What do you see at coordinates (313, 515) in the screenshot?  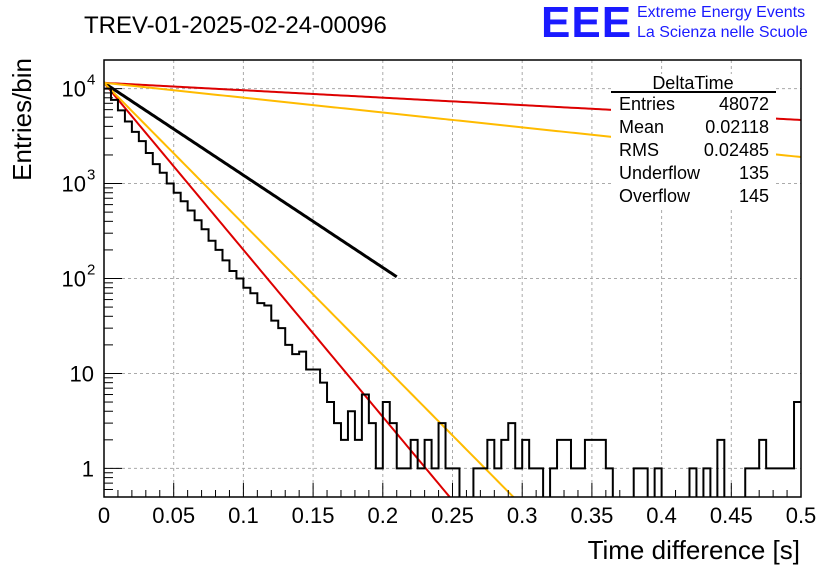 I see `x-tick-label: 0.15` at bounding box center [313, 515].